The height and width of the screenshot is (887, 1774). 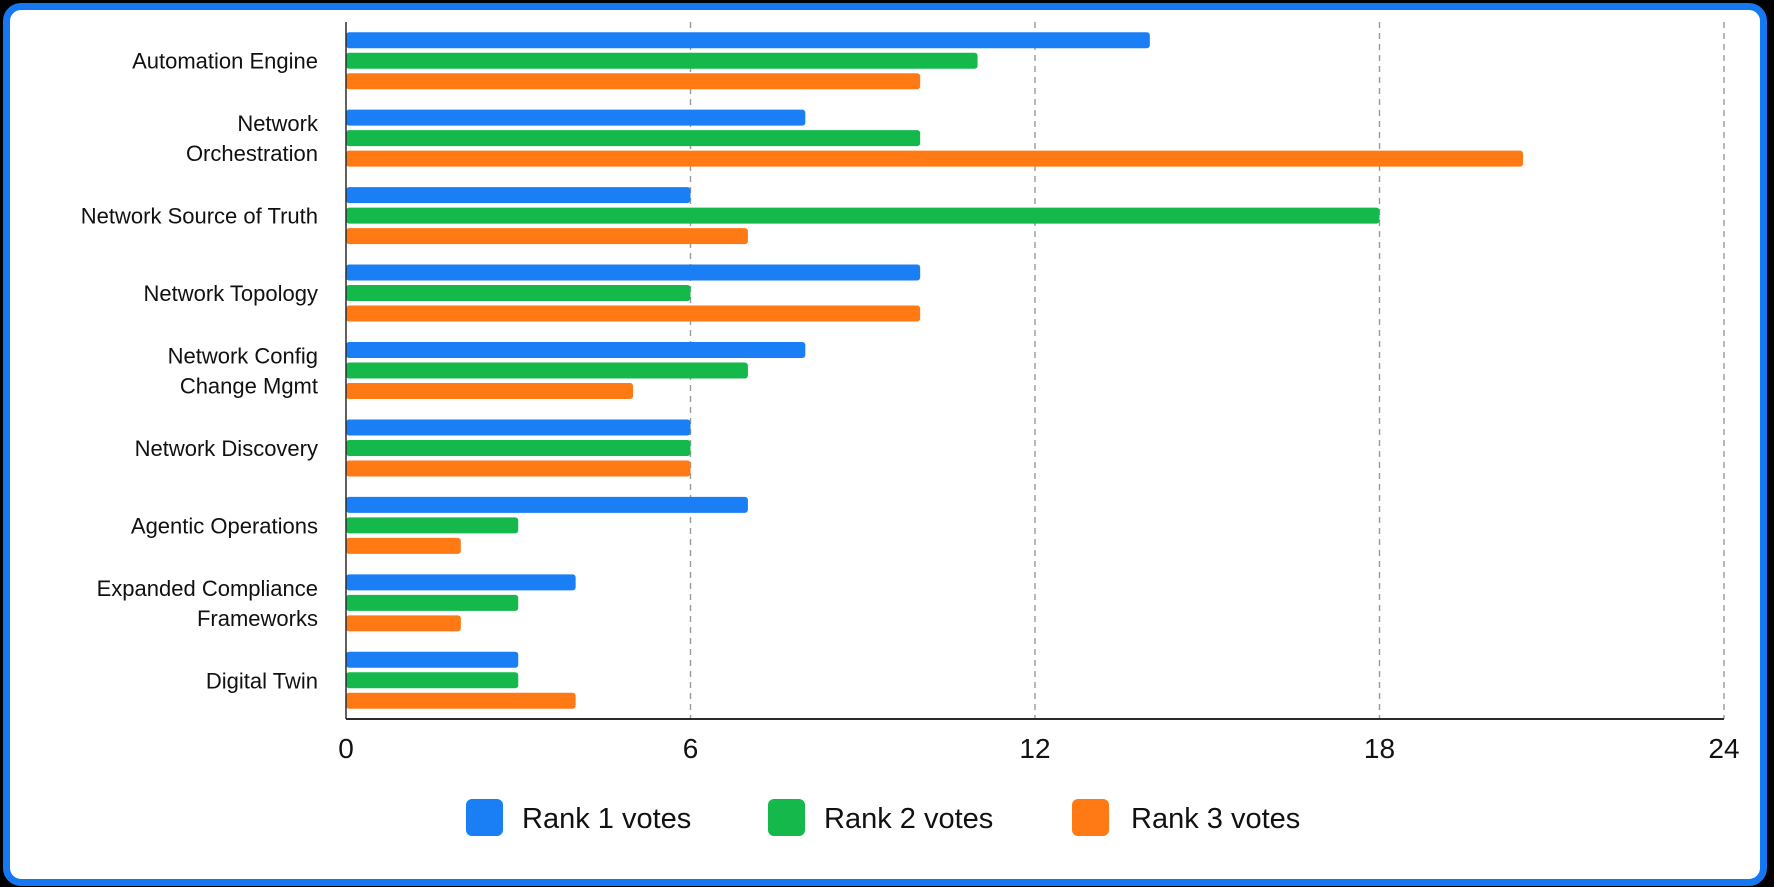 I want to click on category-label-6: Network Discovery, so click(x=226, y=448).